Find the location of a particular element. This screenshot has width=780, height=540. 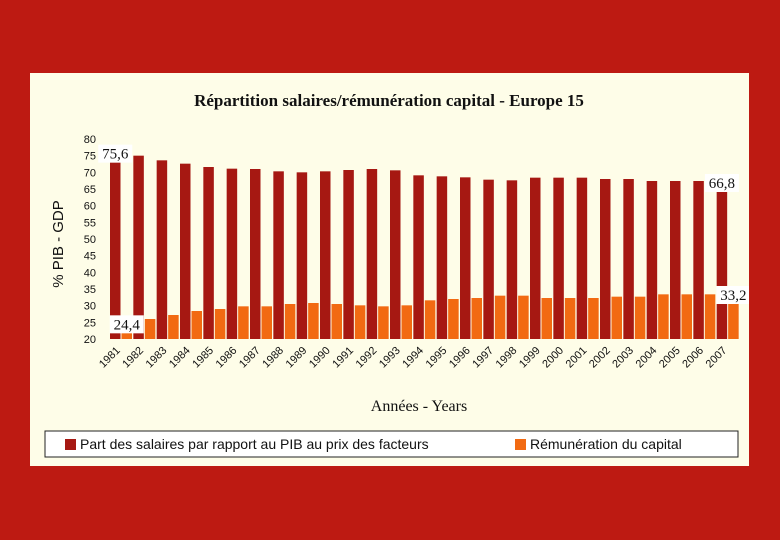

x-tick-label: 1999 is located at coordinates (530, 358).